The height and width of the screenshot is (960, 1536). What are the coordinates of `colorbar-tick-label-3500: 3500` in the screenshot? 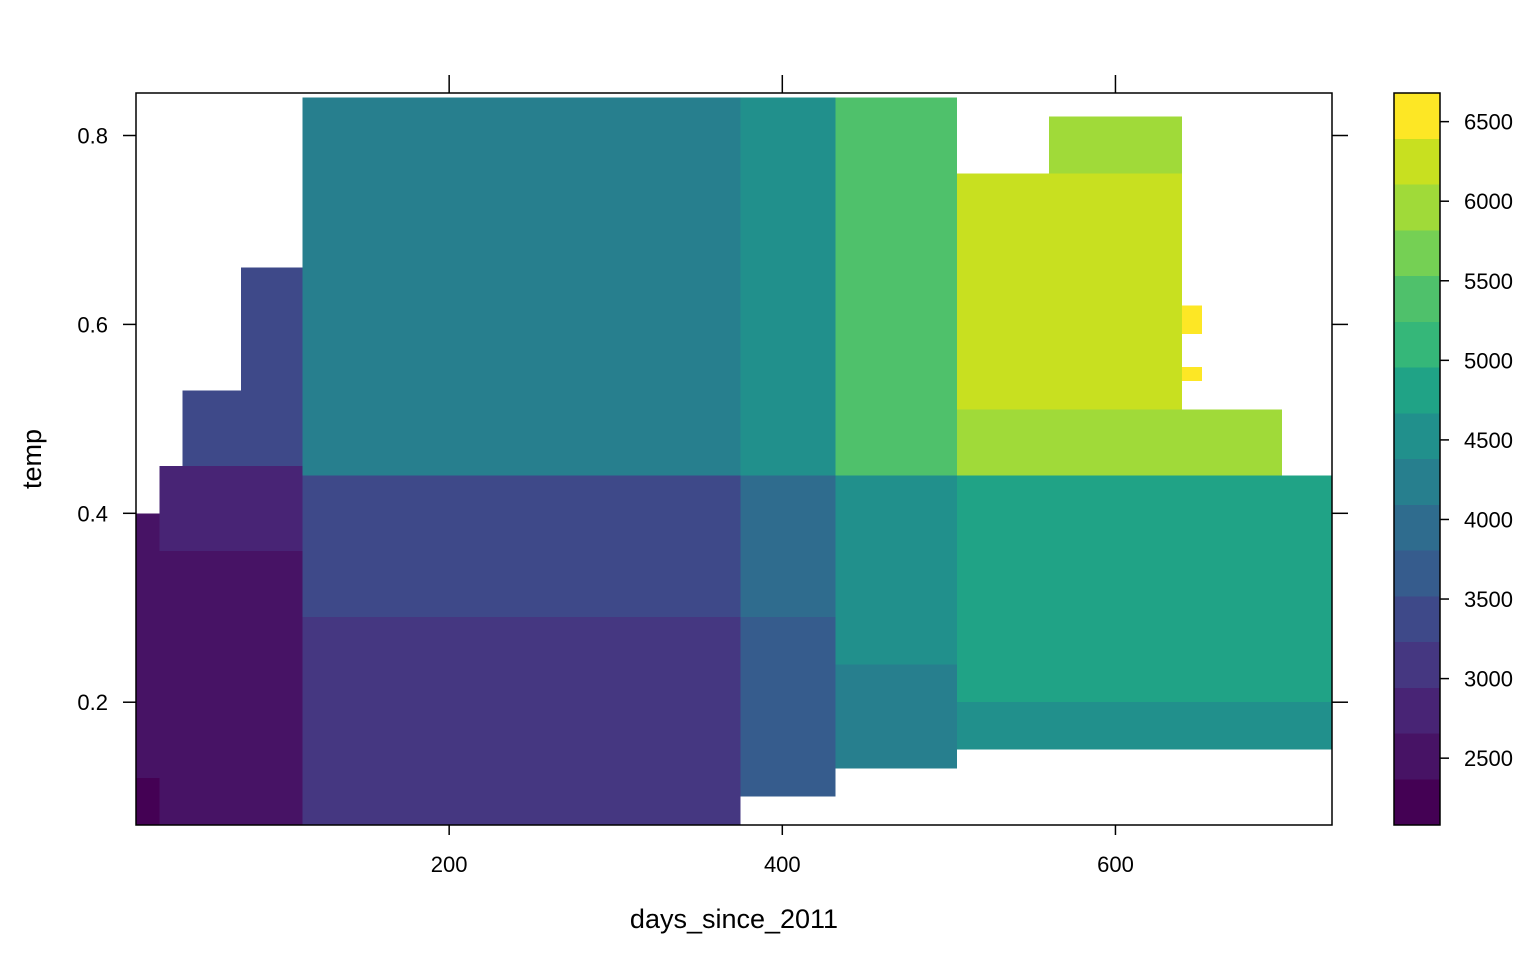 It's located at (1488, 599).